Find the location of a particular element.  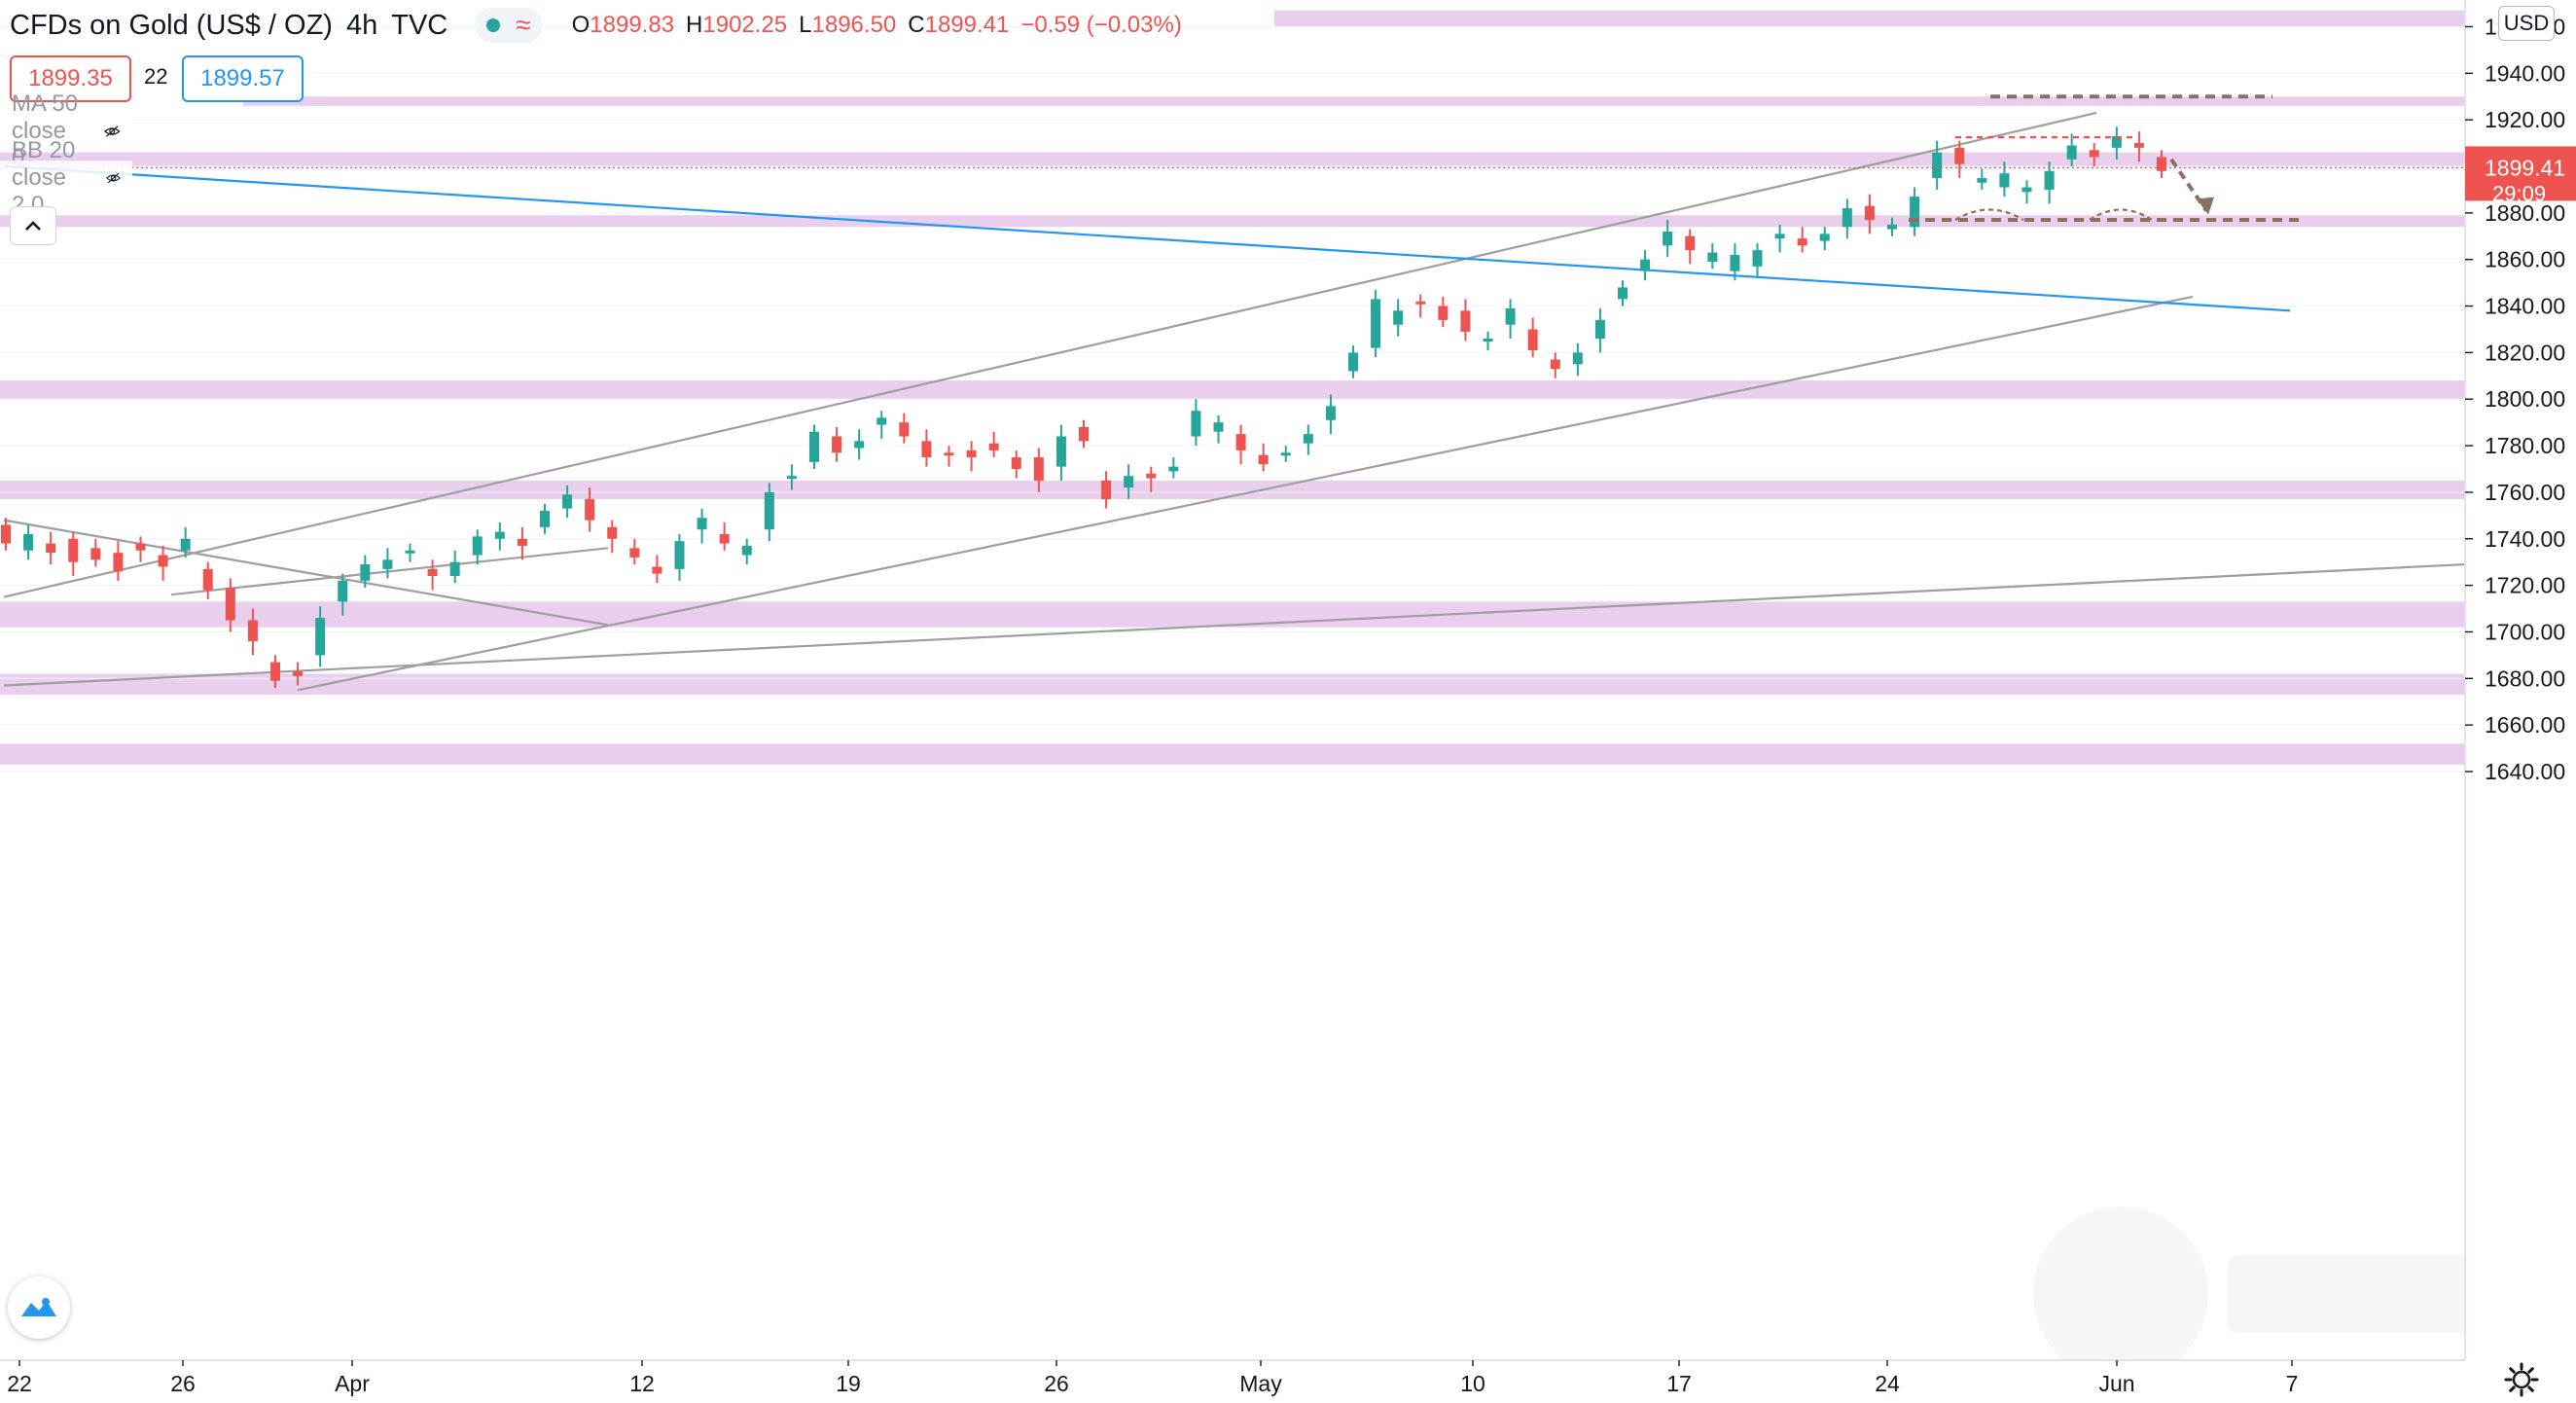

indicator-ma: MA 50 close 0 is located at coordinates (66, 130).